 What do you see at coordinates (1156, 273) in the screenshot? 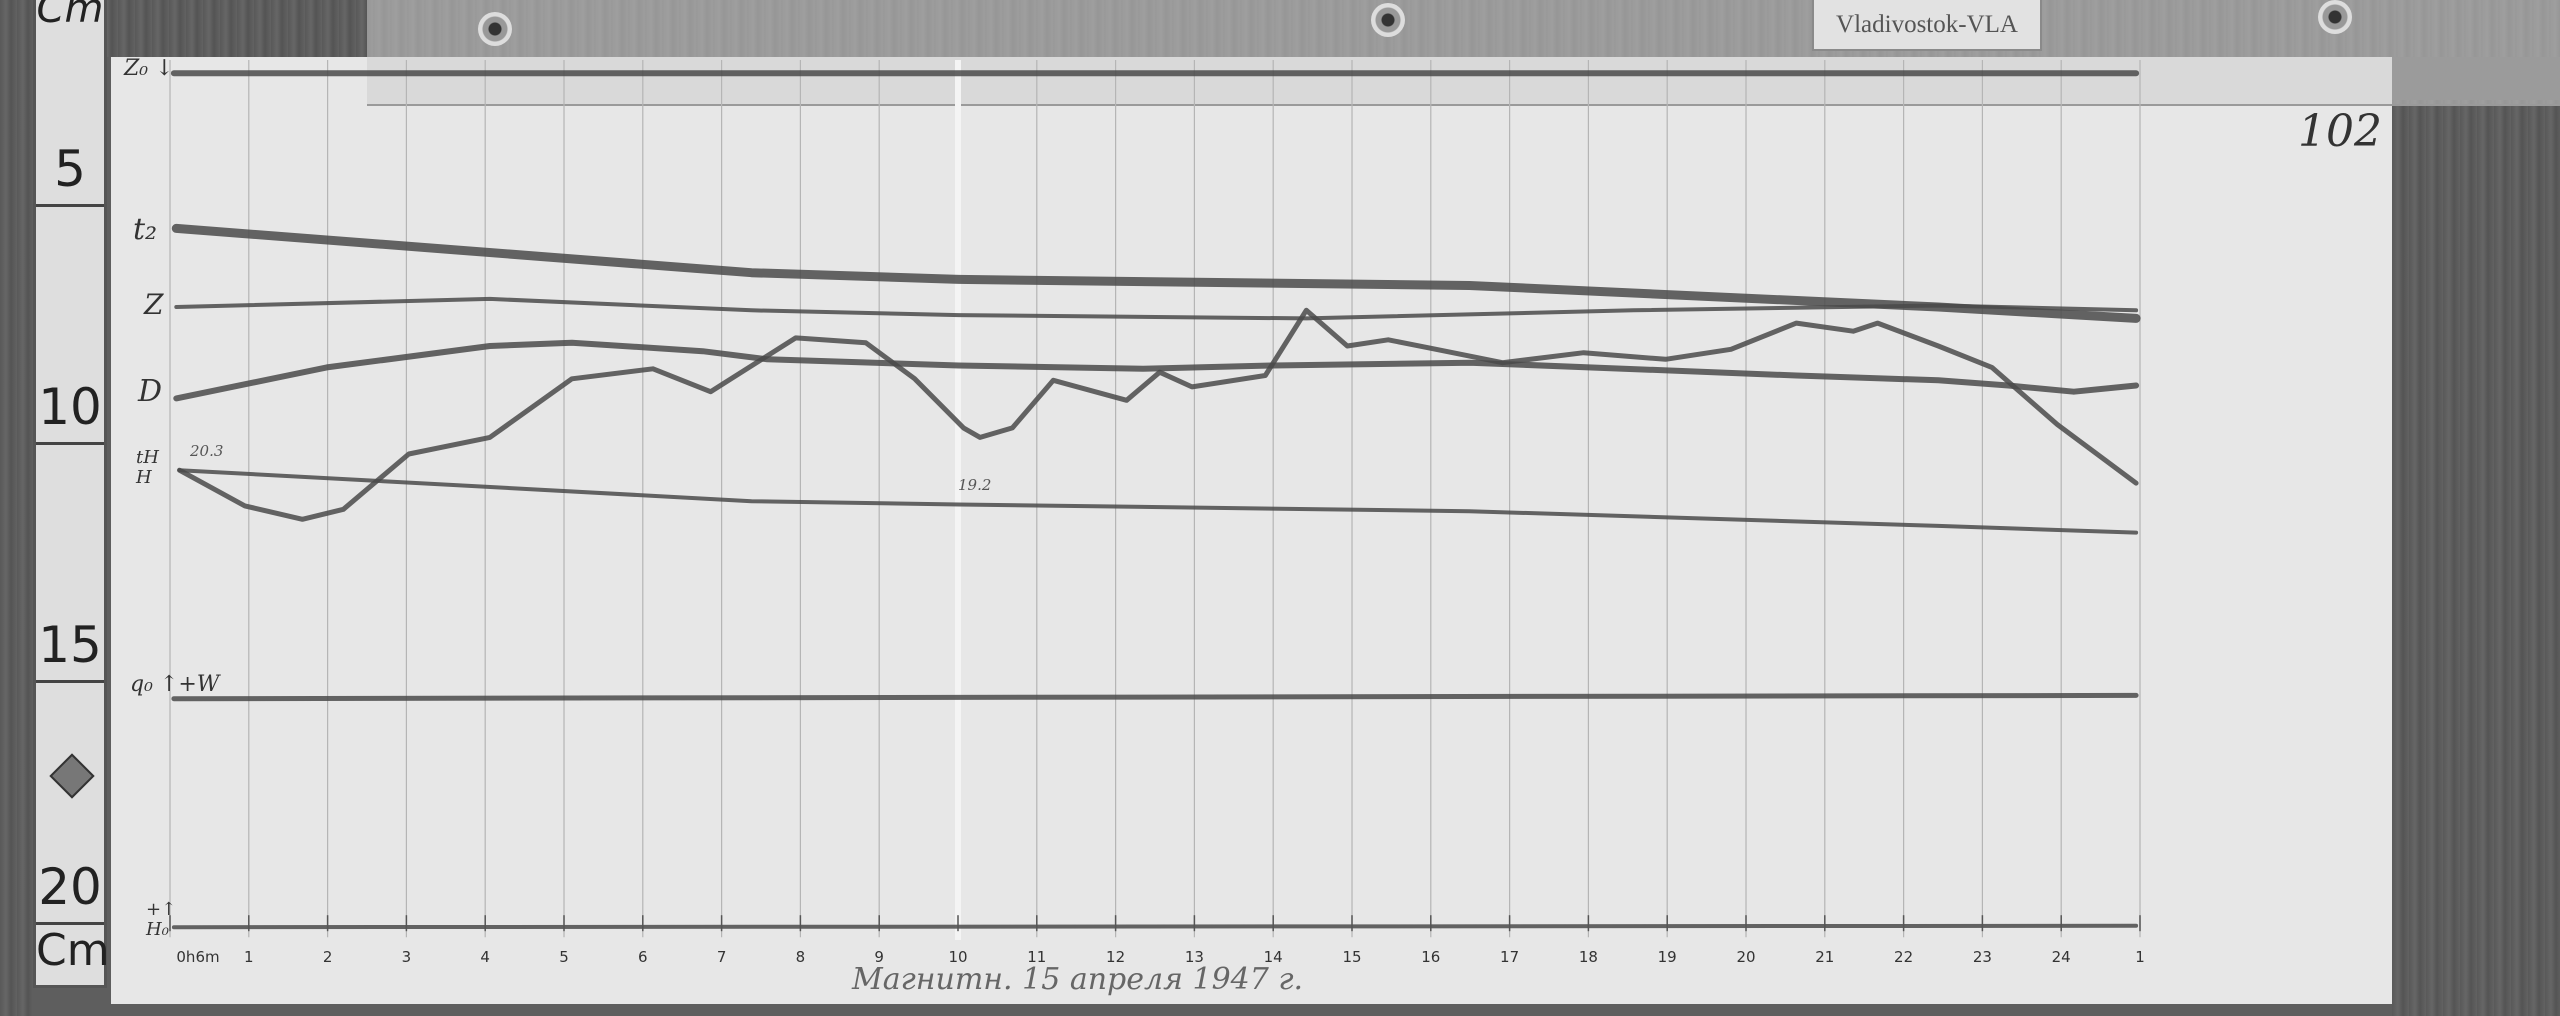
I see `trace-t₂` at bounding box center [1156, 273].